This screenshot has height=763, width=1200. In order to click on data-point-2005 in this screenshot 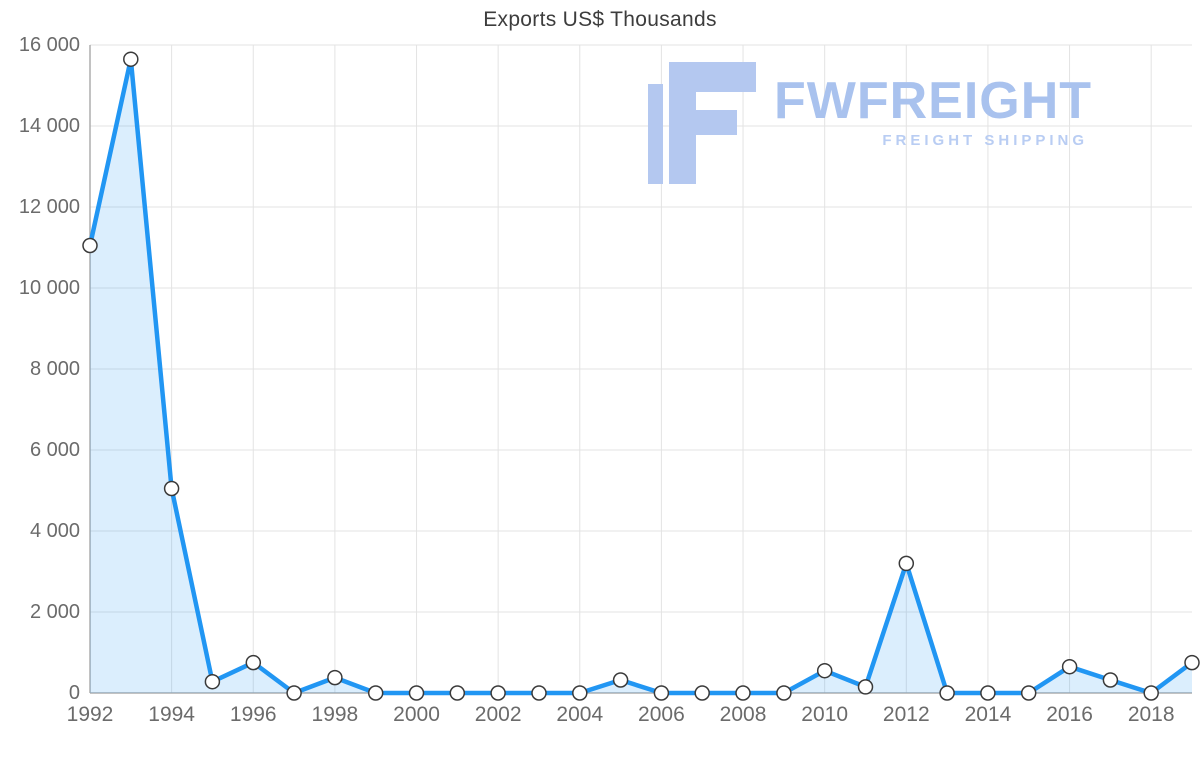, I will do `click(620, 680)`.